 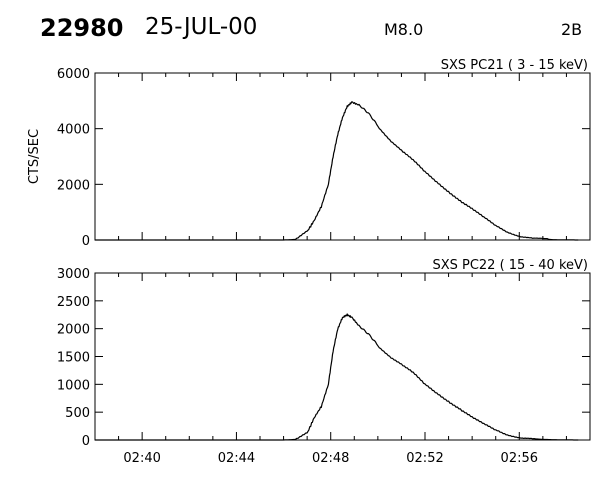 I want to click on x-tick-label: 02:52, so click(x=424, y=458).